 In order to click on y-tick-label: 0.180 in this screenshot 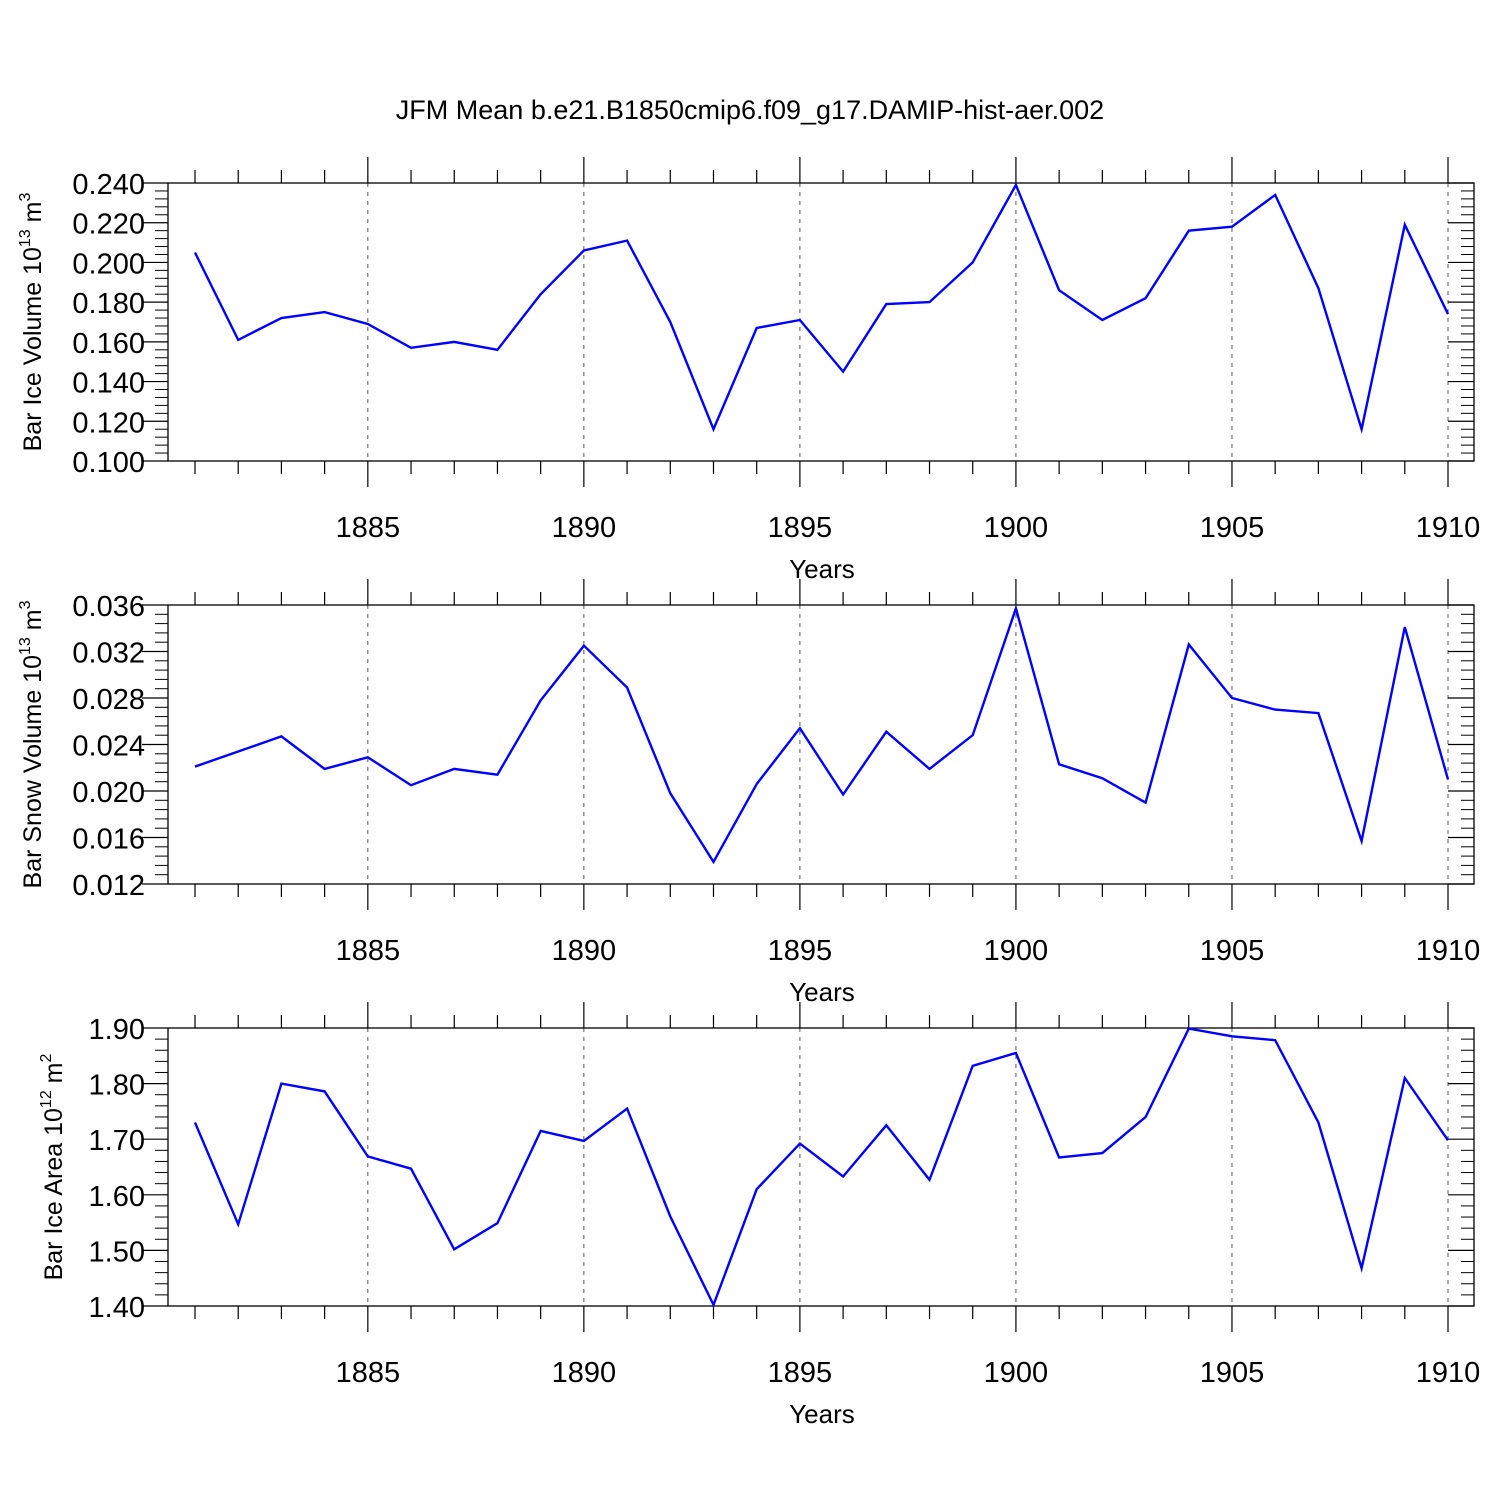, I will do `click(108, 304)`.